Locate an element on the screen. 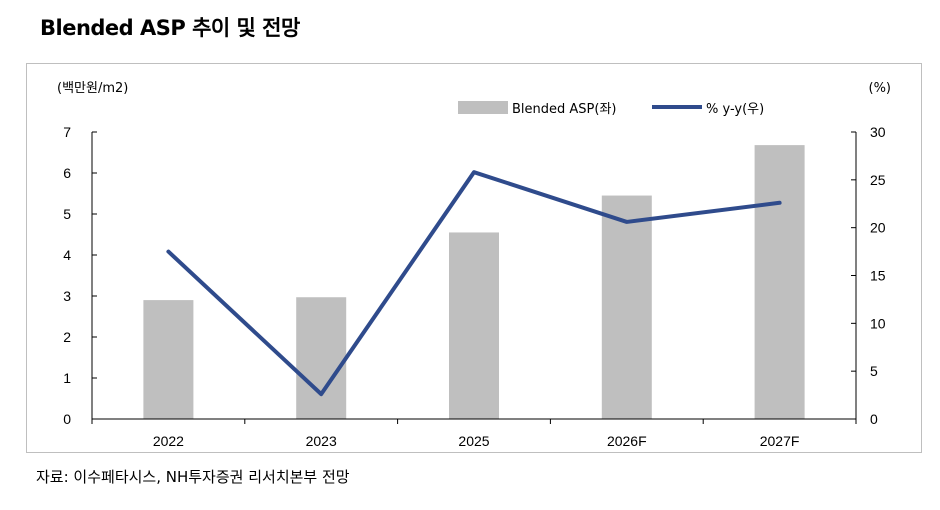  bar-2023 is located at coordinates (321, 358).